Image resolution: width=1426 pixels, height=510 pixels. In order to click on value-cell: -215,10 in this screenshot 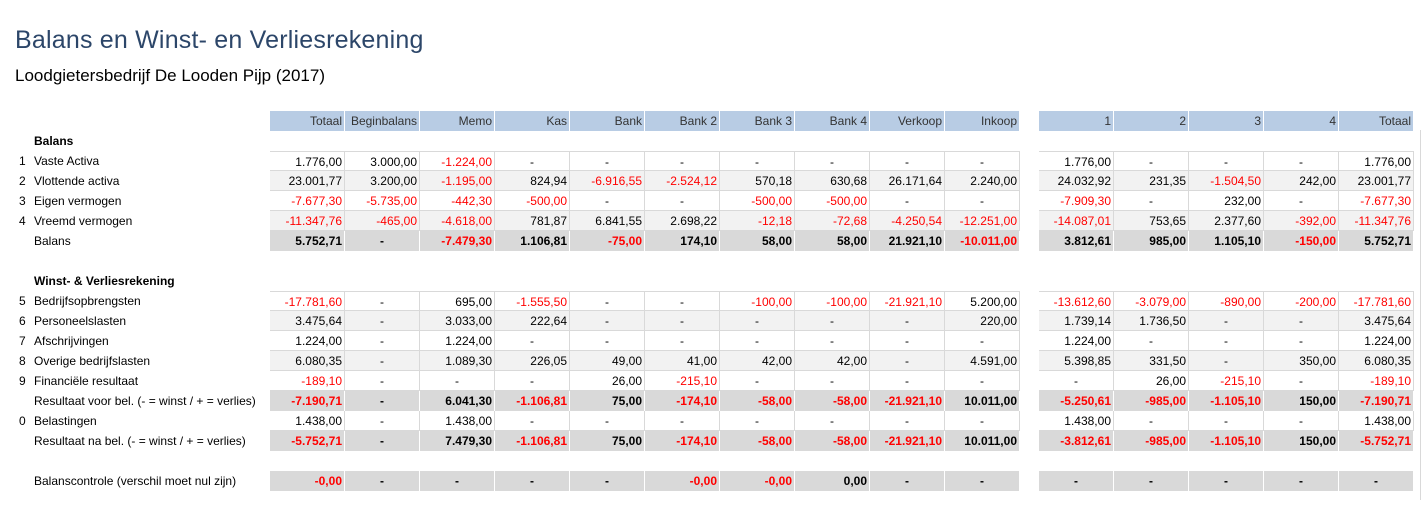, I will do `click(1226, 381)`.